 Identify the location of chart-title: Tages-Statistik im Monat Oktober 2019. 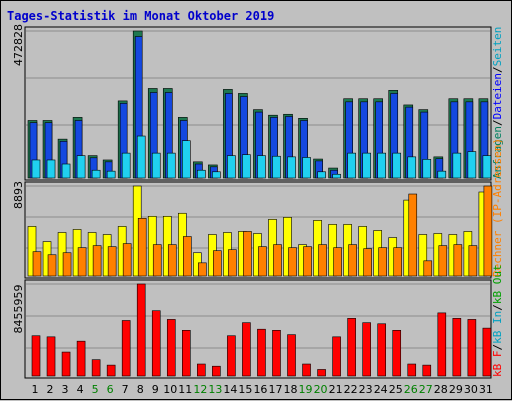
(141, 16).